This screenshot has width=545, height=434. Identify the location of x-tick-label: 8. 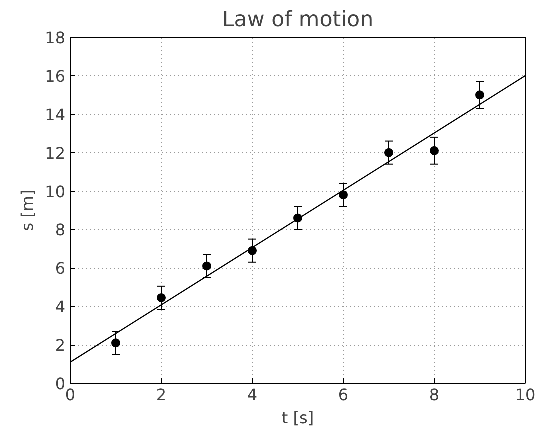
(434, 395).